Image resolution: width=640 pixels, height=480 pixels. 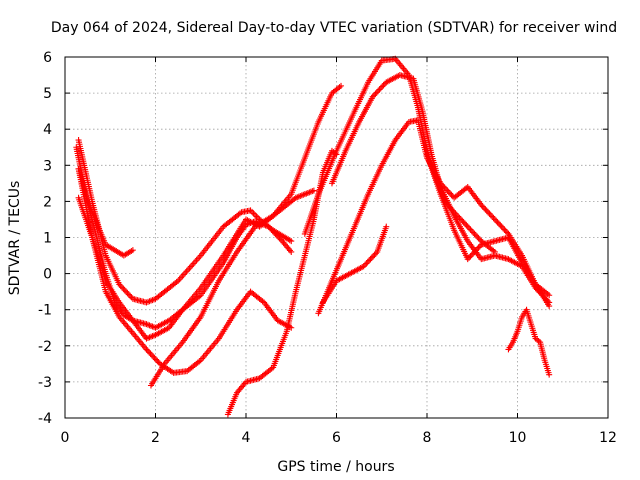 What do you see at coordinates (47, 130) in the screenshot?
I see `y-tick-label: 4` at bounding box center [47, 130].